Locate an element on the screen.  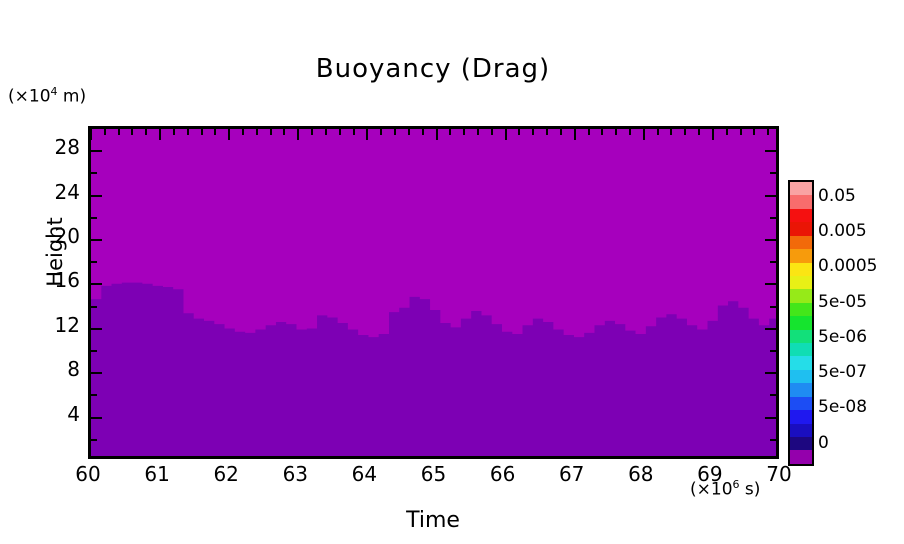
colorbar-tick-label: 0.0005 is located at coordinates (848, 266).